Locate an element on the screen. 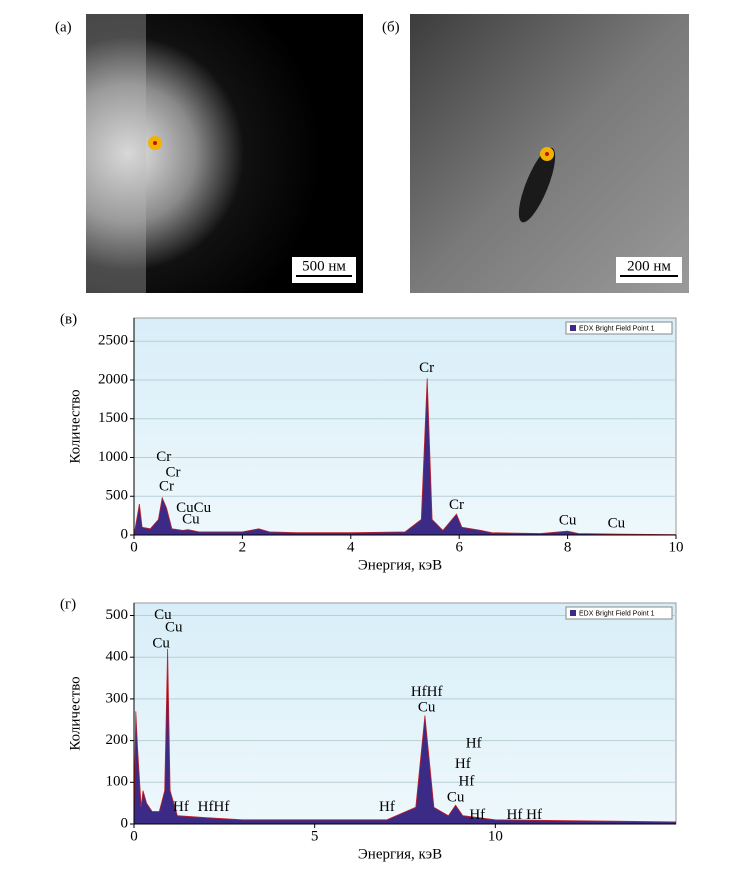 This screenshot has width=729, height=882. y-tick-label: 1500 is located at coordinates (113, 418).